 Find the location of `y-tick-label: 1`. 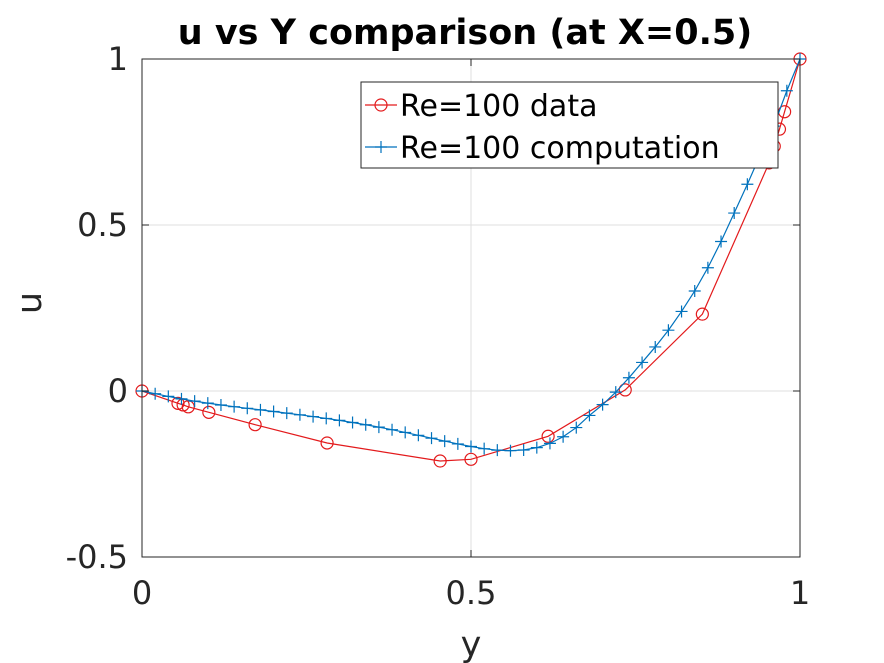

y-tick-label: 1 is located at coordinates (118, 59).